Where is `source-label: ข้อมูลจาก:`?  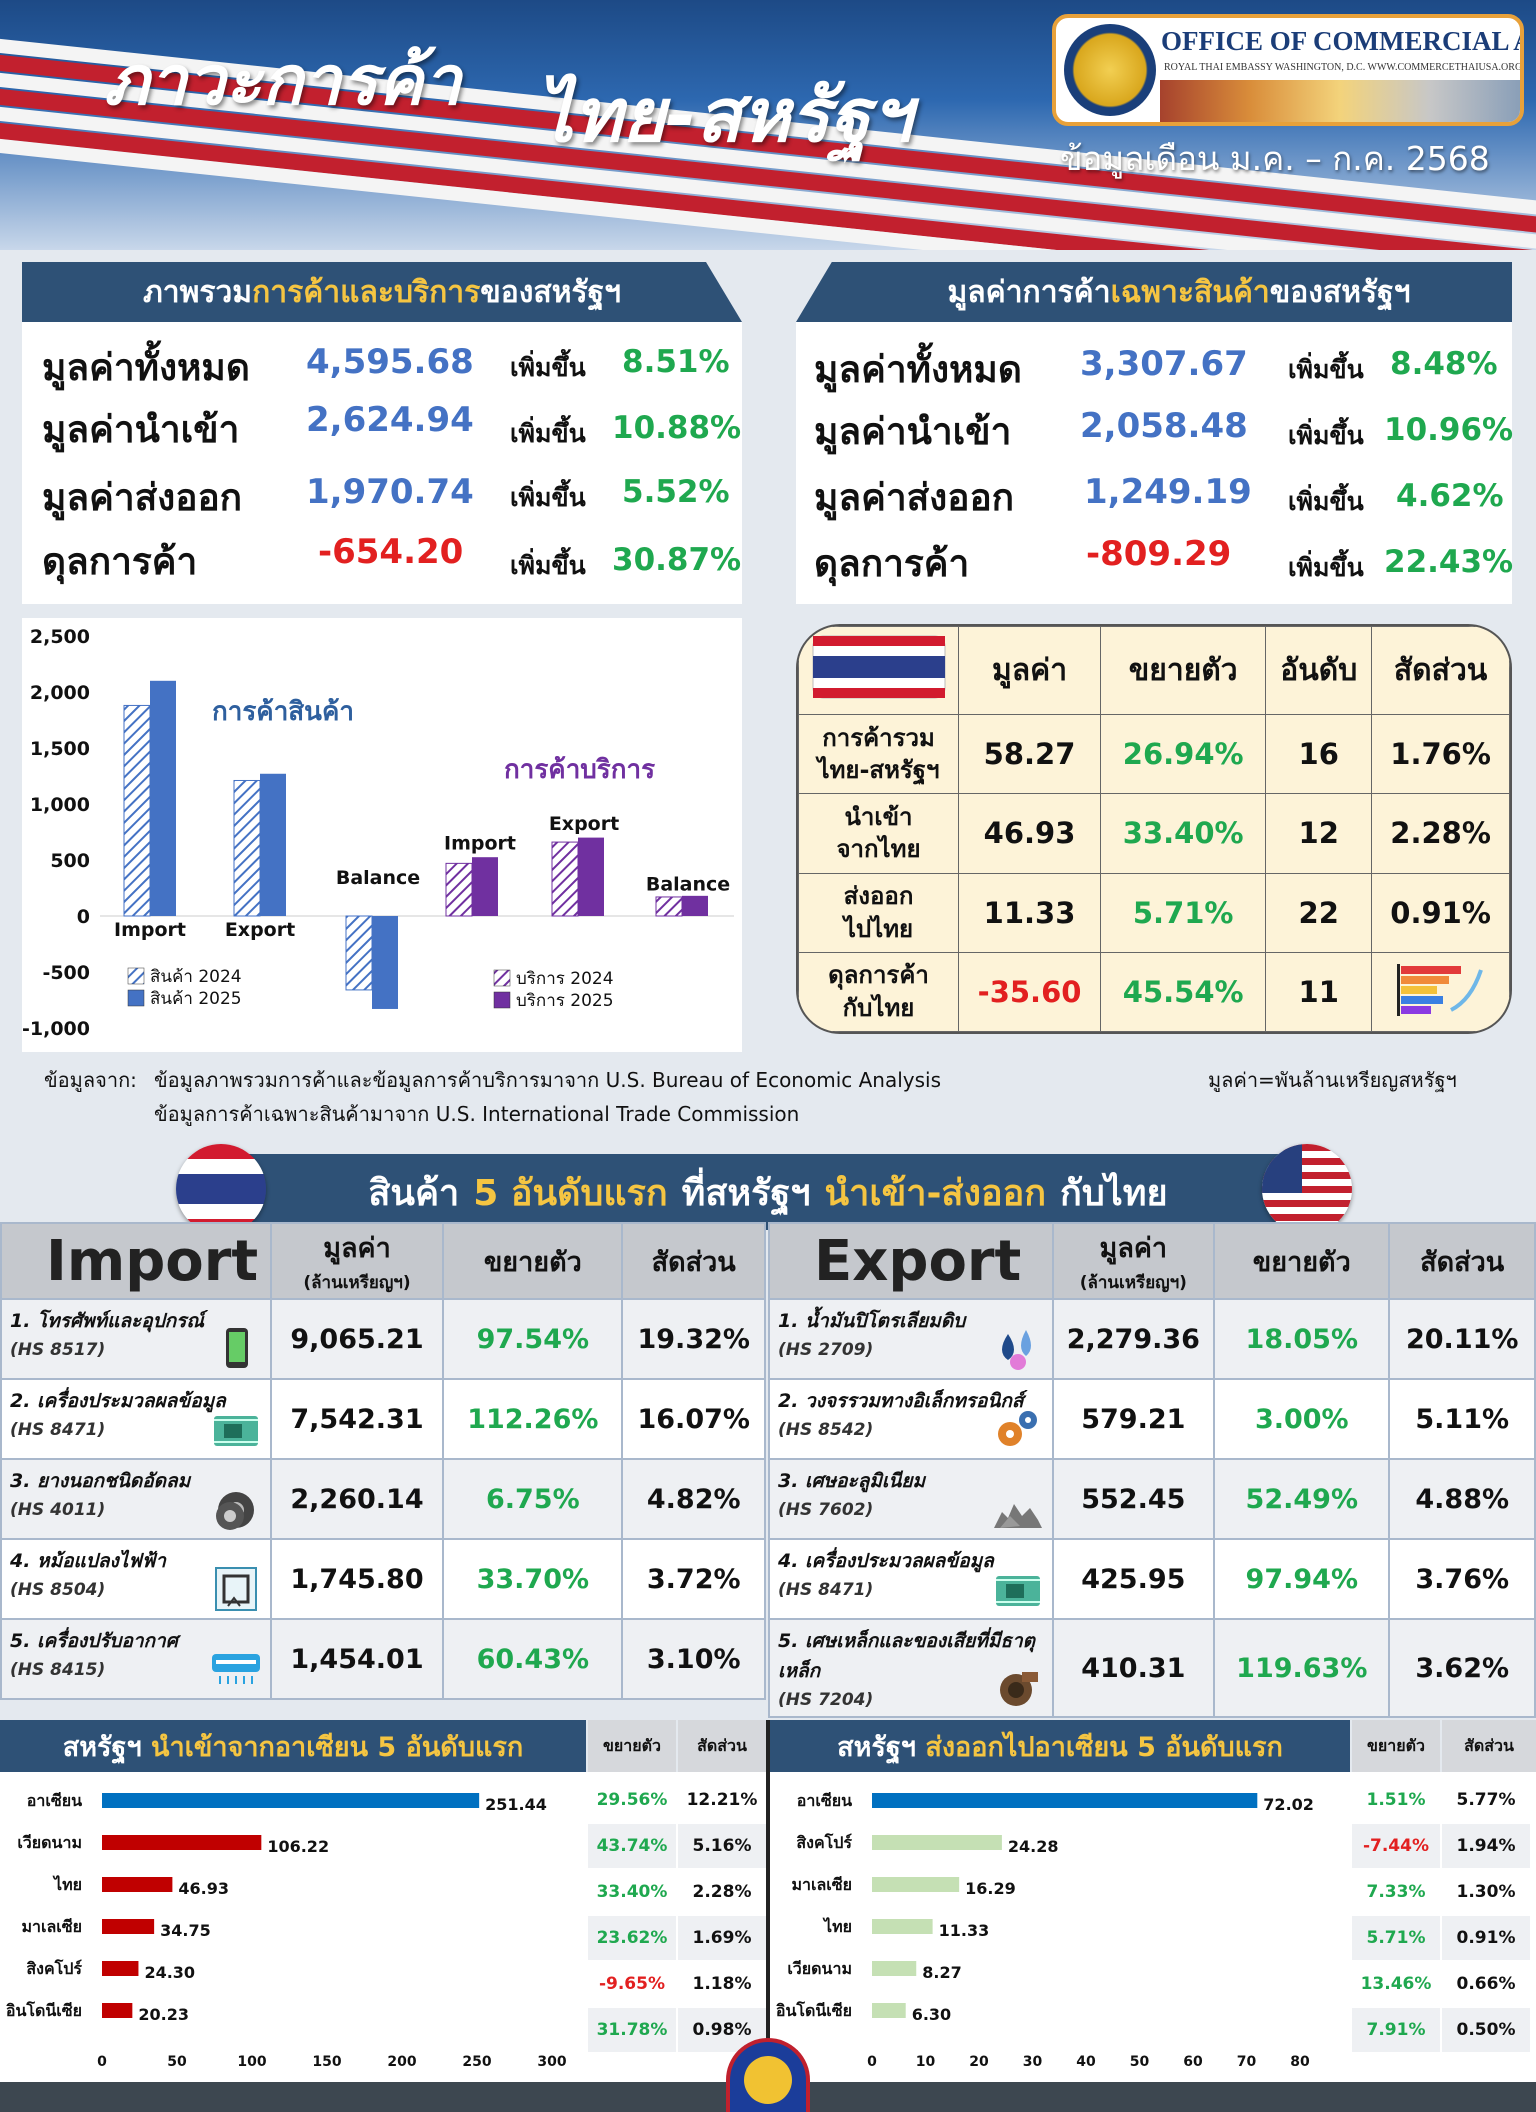 source-label: ข้อมูลจาก: is located at coordinates (90, 1080).